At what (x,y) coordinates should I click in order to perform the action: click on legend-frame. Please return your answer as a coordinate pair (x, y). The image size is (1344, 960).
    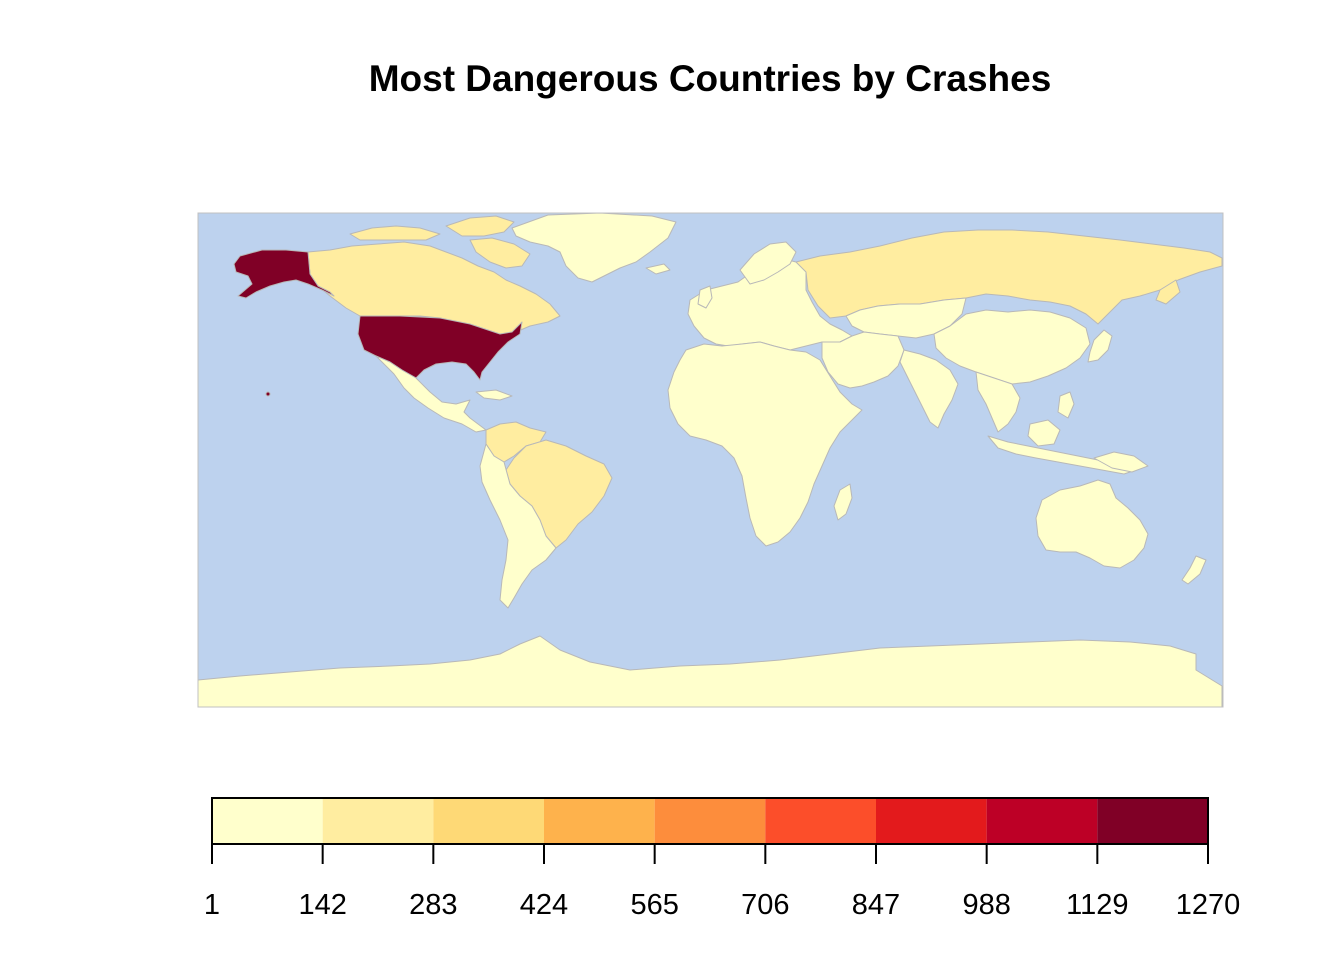
    Looking at the image, I should click on (710, 821).